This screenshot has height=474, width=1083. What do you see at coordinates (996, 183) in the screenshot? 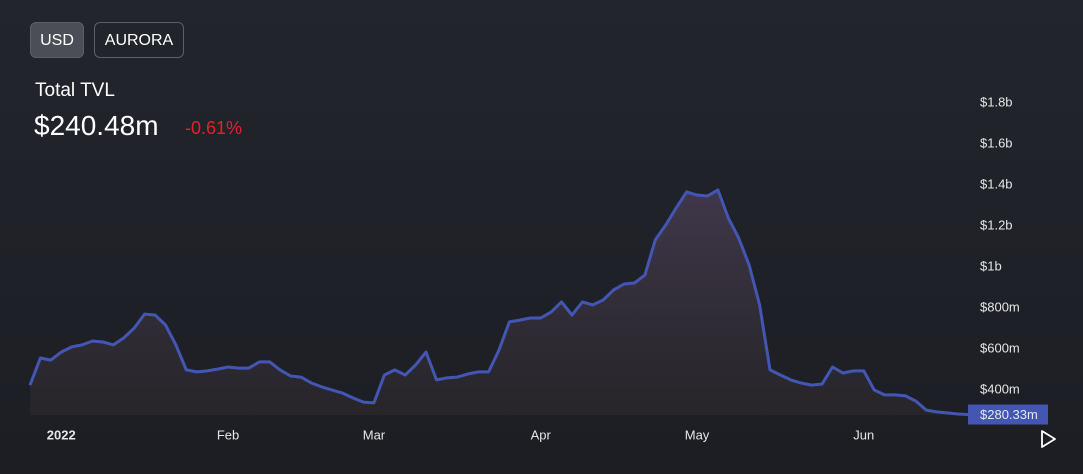
I see `y-tick-label: $1.4b` at bounding box center [996, 183].